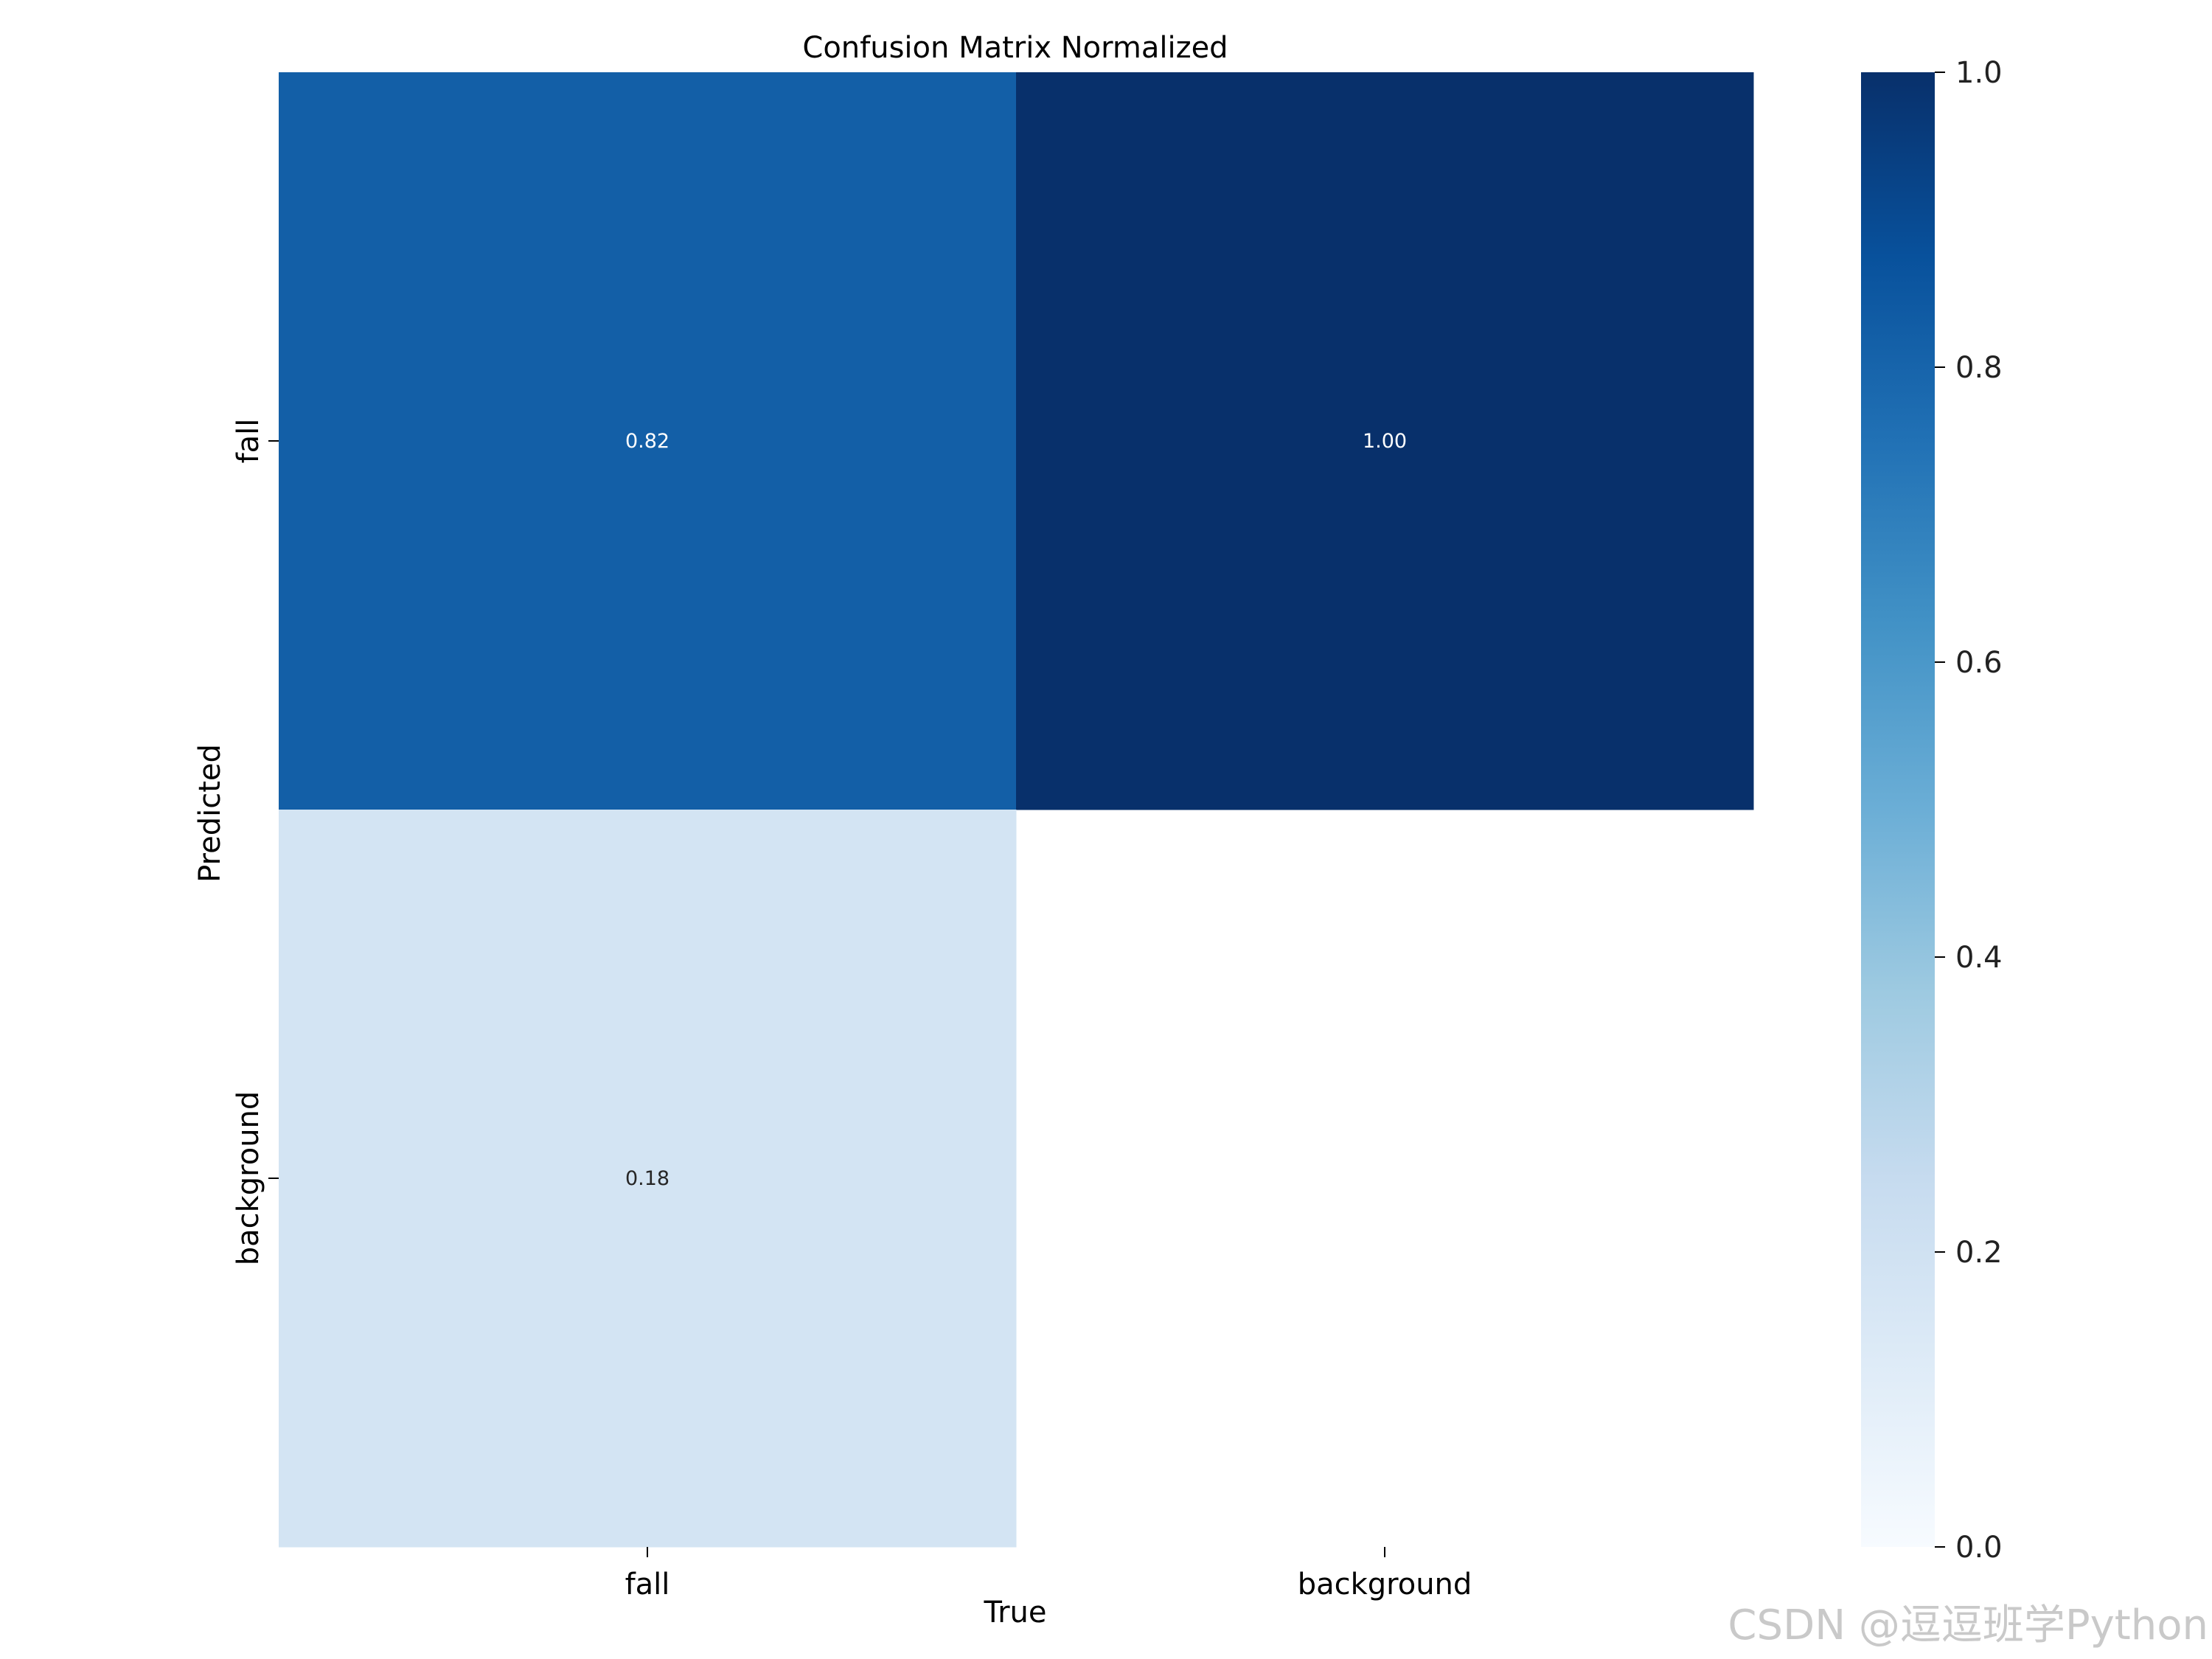 The width and height of the screenshot is (2212, 1659). Describe the element at coordinates (1015, 48) in the screenshot. I see `chart-title: Confusion Matrix Normalized` at that location.